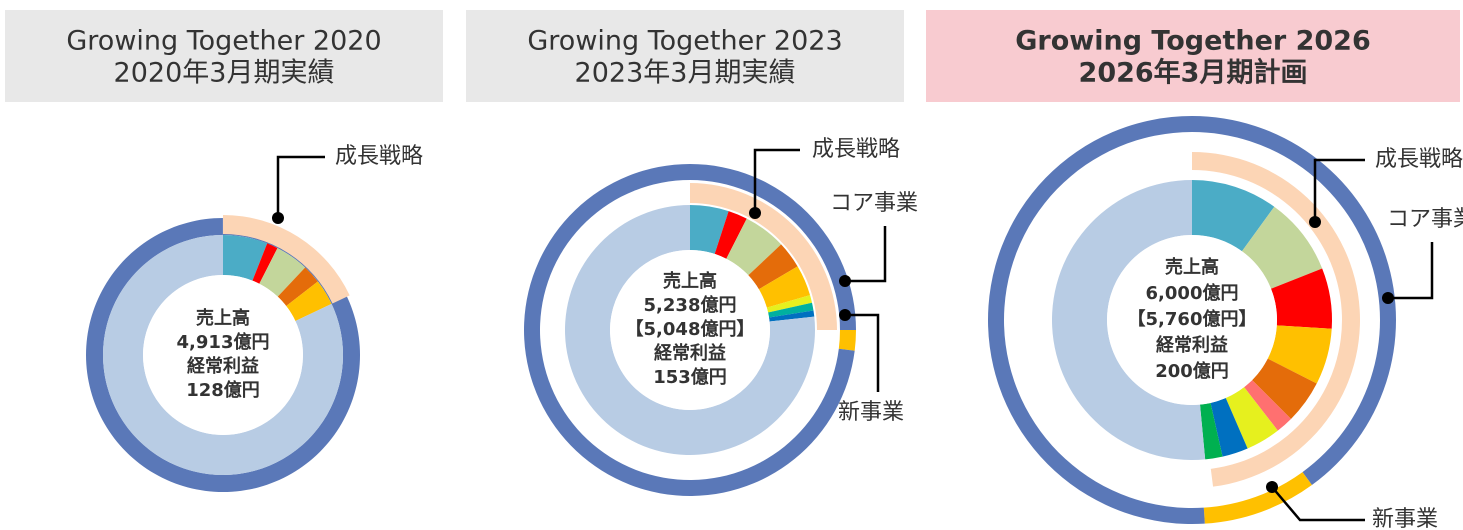 This screenshot has height=530, width=1463. What do you see at coordinates (223, 342) in the screenshot?
I see `center-label: 4,913億円` at bounding box center [223, 342].